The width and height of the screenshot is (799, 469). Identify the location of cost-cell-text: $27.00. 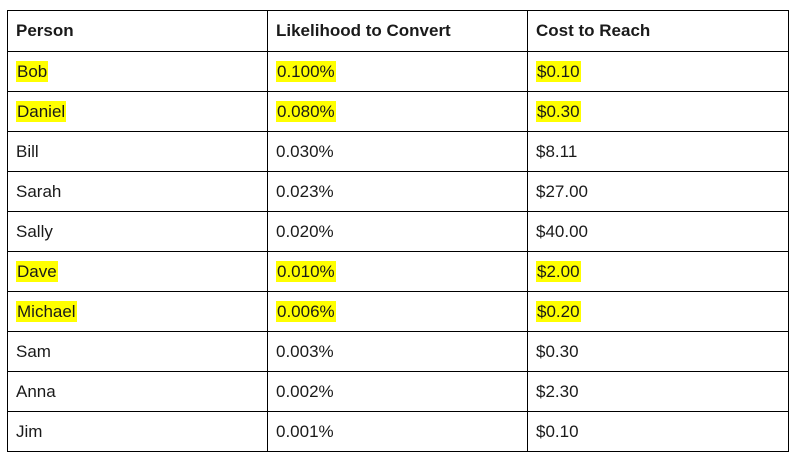
(562, 191).